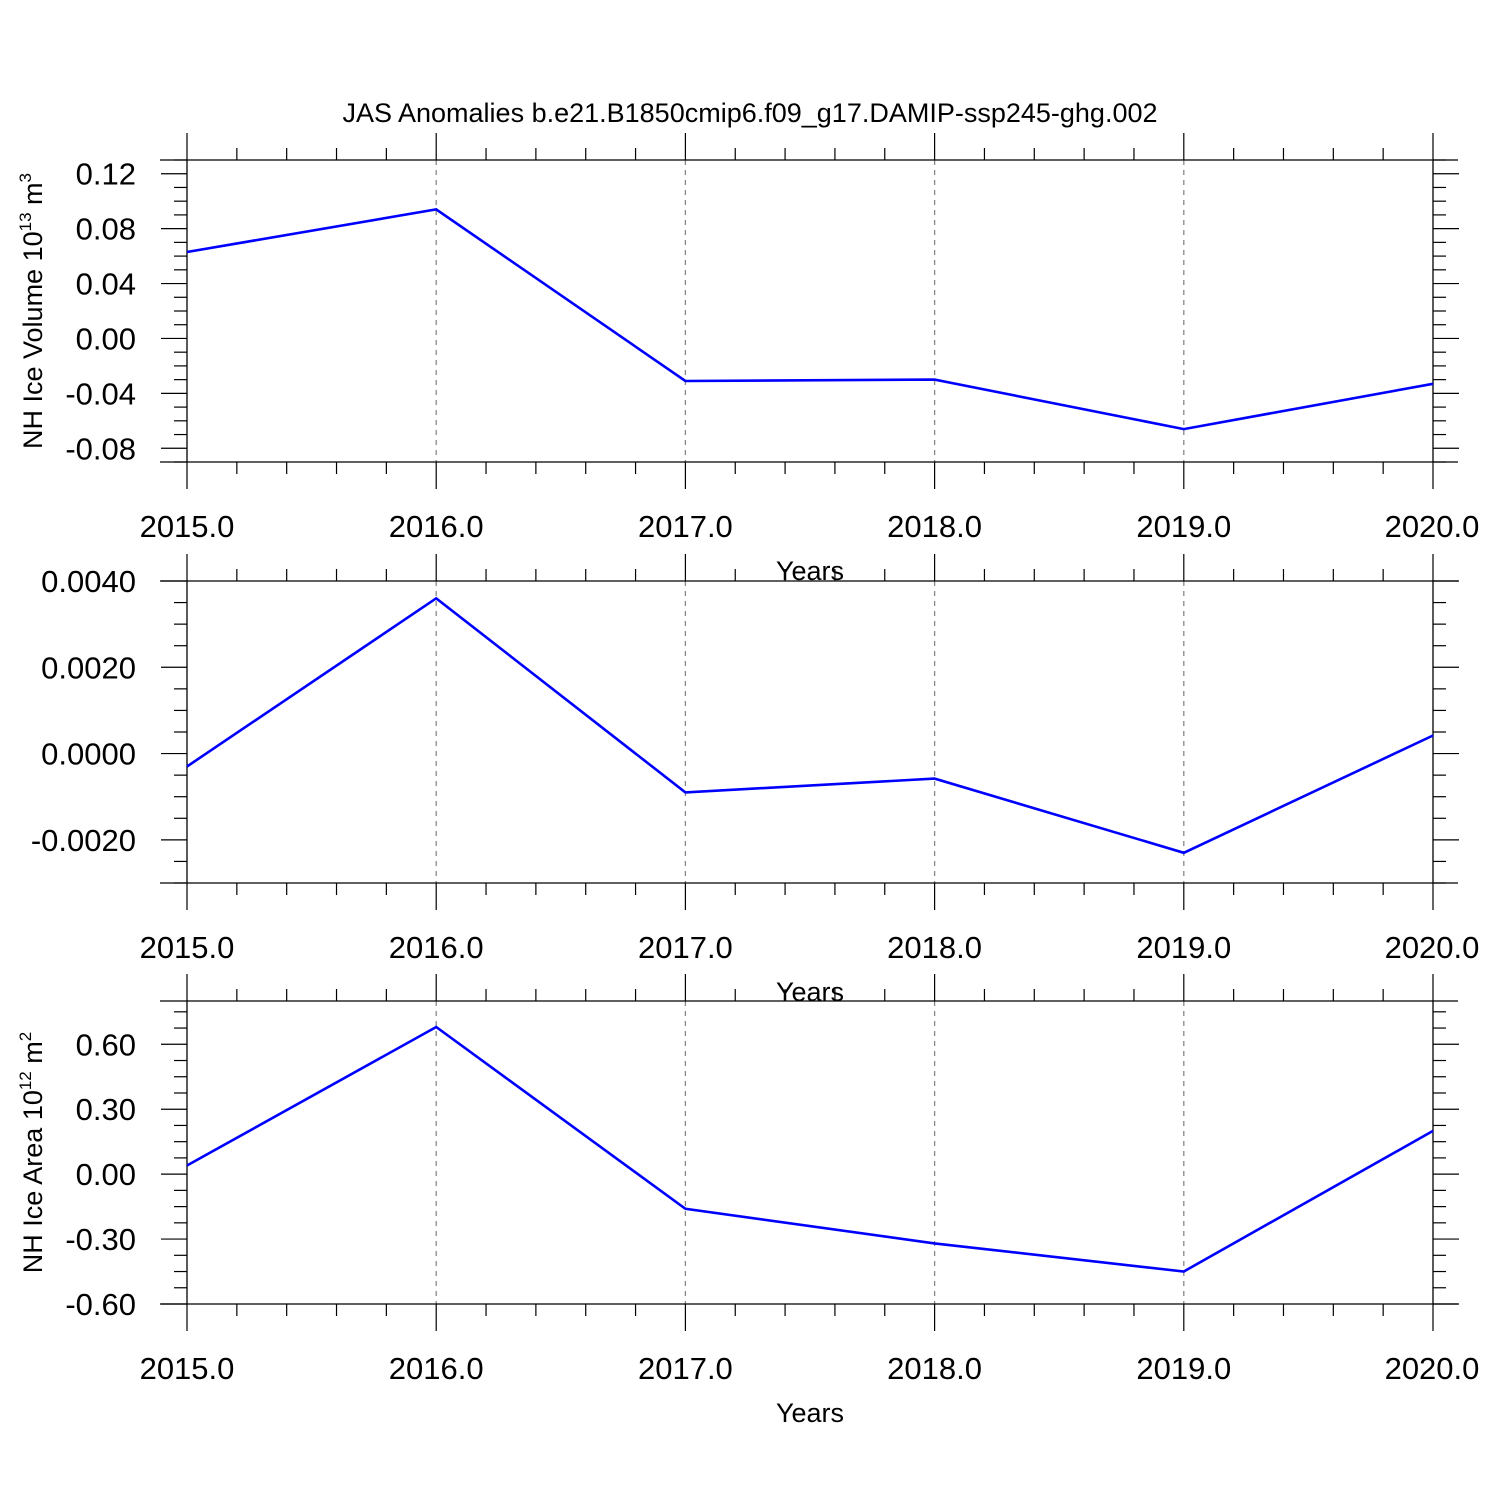 The image size is (1500, 1500). Describe the element at coordinates (106, 1044) in the screenshot. I see `y-tick-label: 0.60` at that location.